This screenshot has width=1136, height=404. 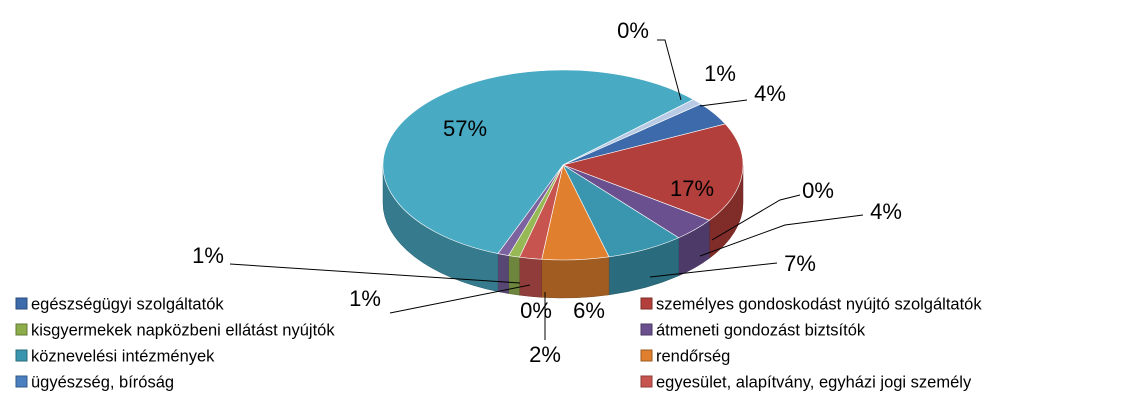 I want to click on legend-item: rendőrség, so click(x=685, y=356).